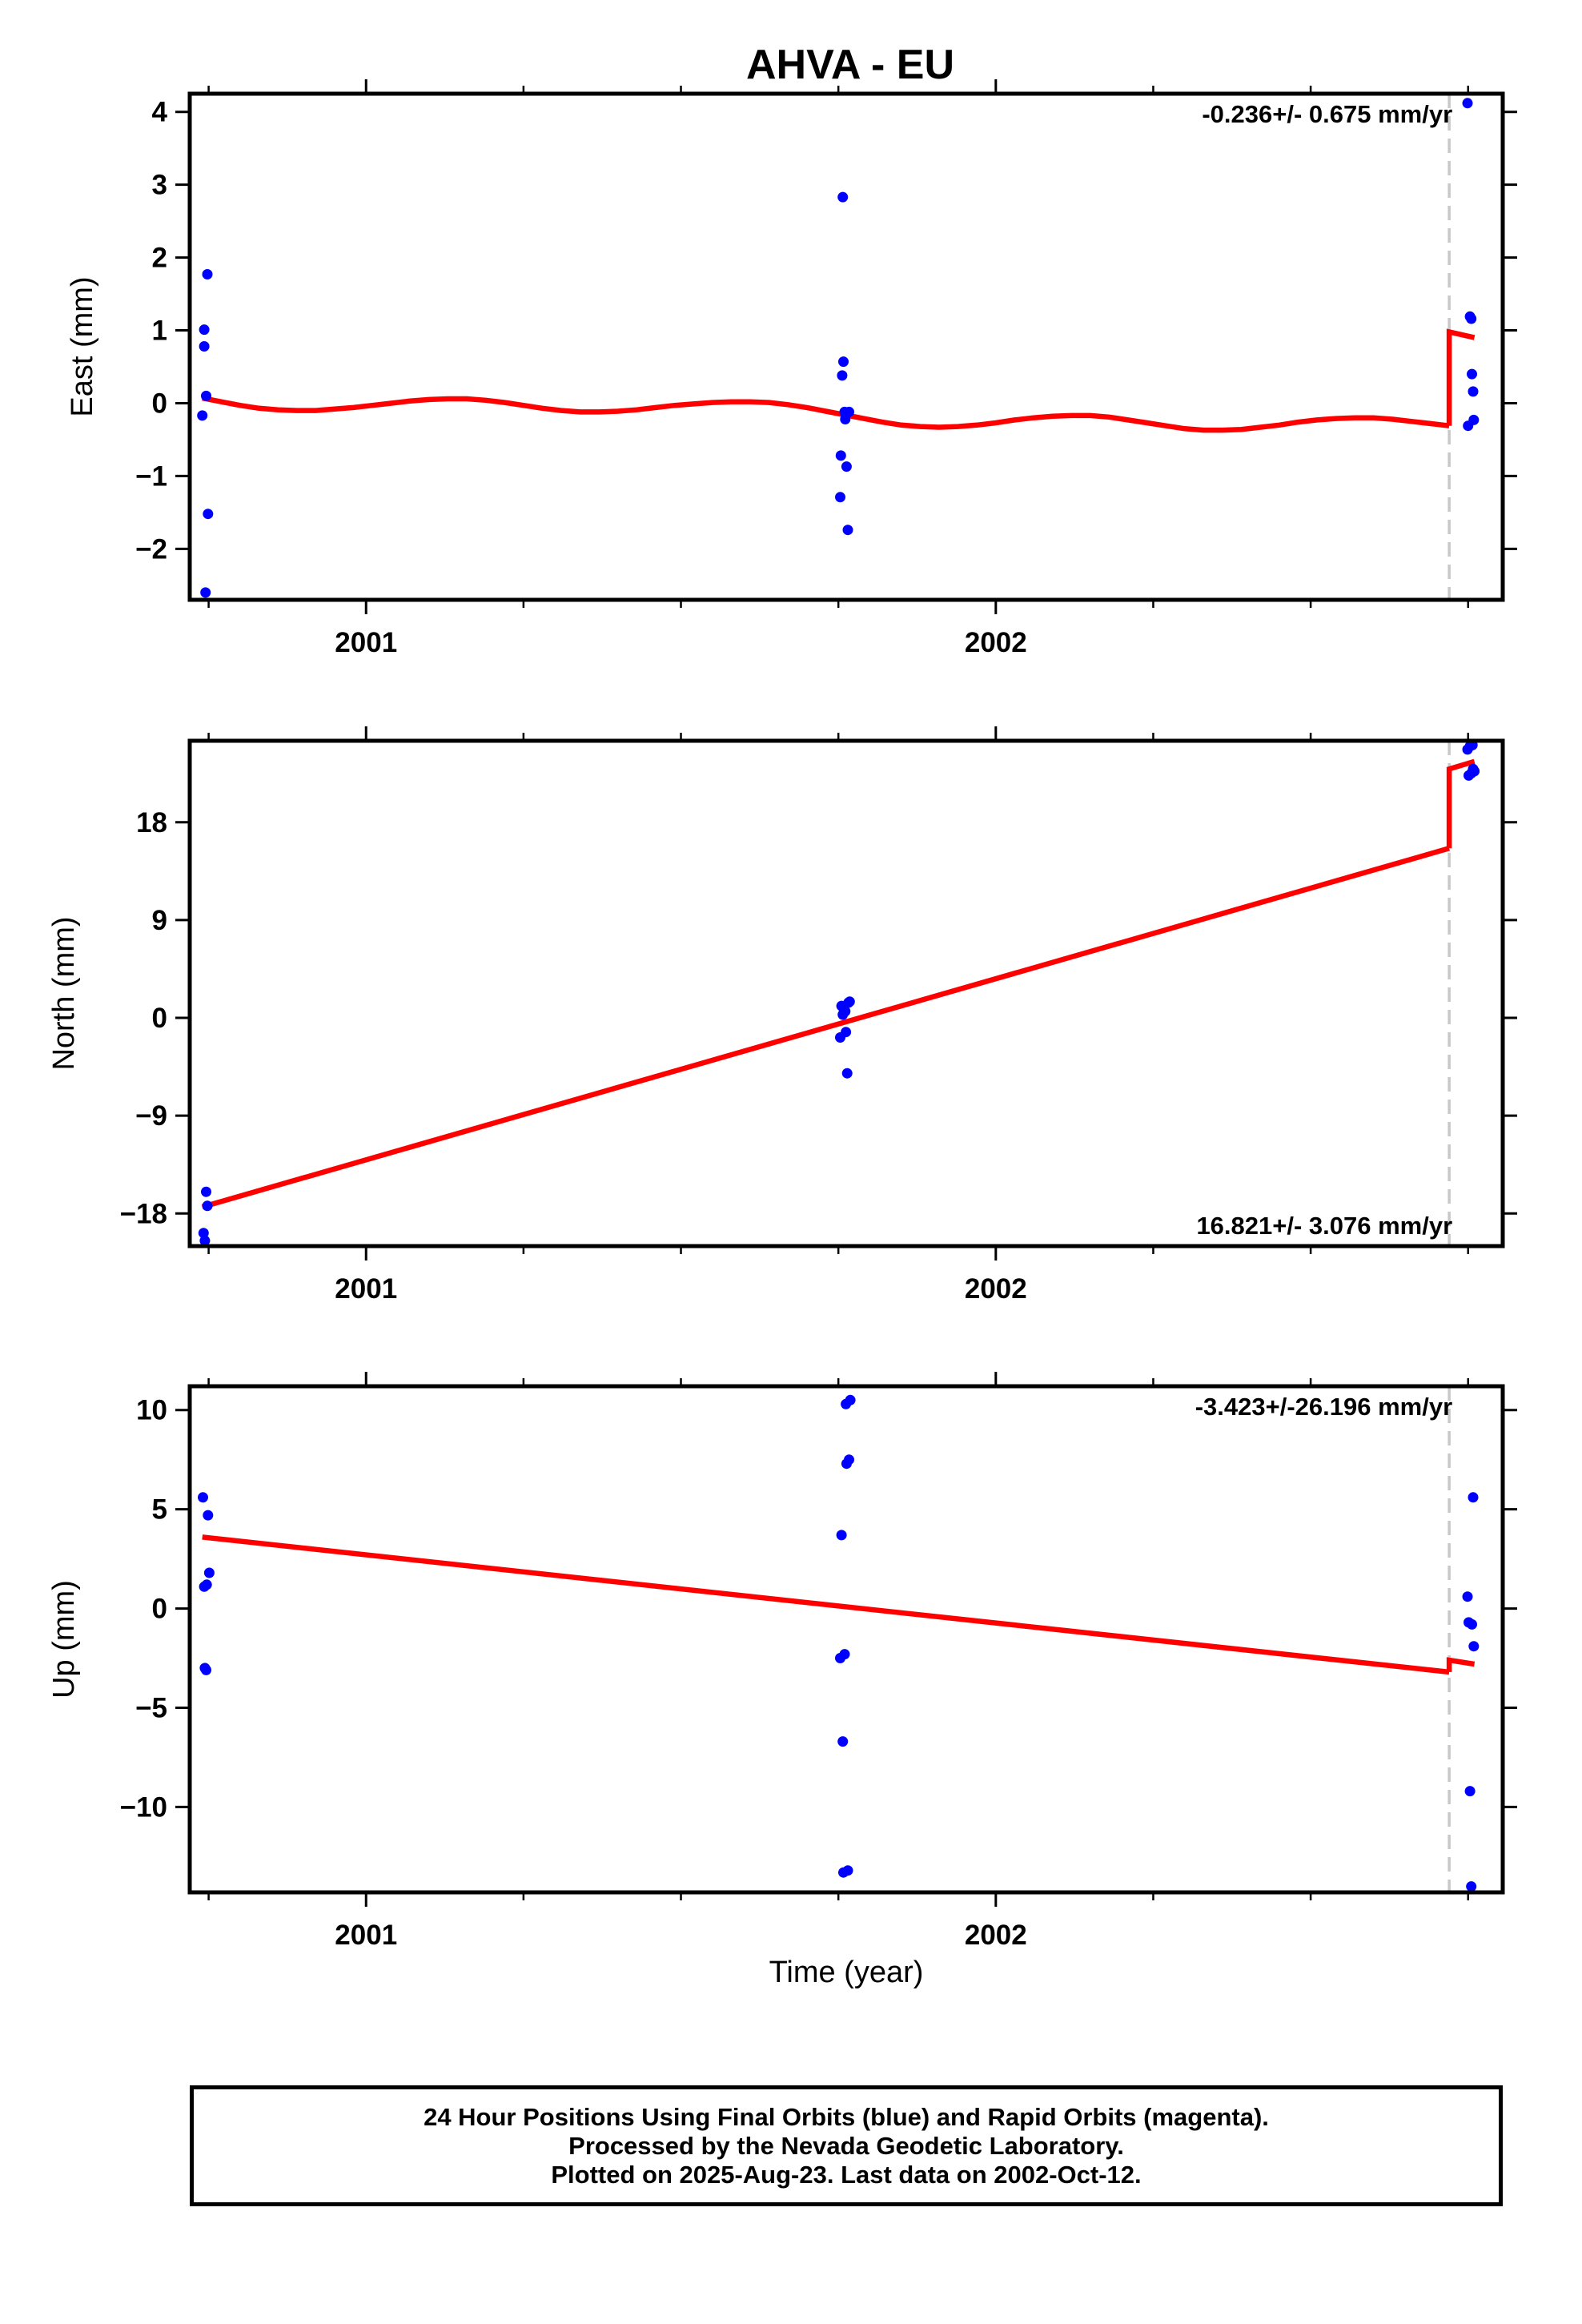  What do you see at coordinates (160, 113) in the screenshot?
I see `y-tick-label: 4` at bounding box center [160, 113].